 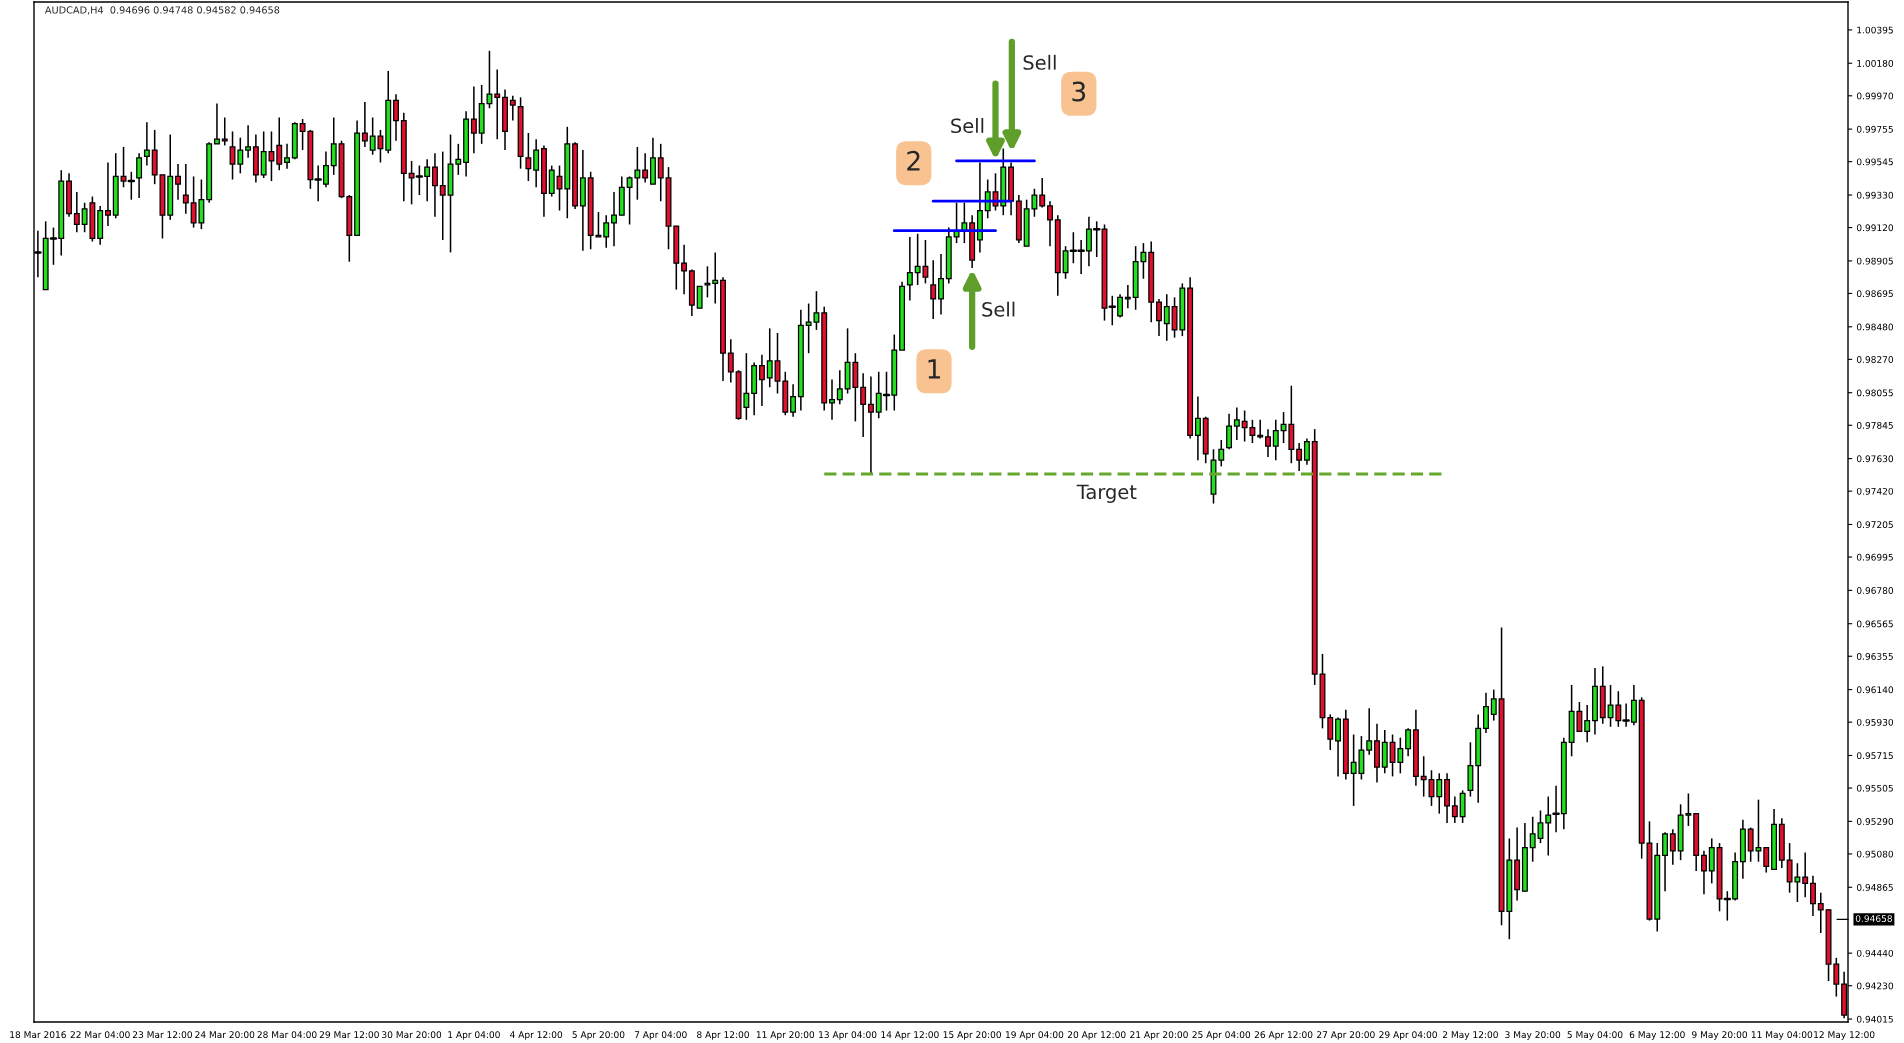 I want to click on x-tick-label: 23 Mar 12:00, so click(x=162, y=1035).